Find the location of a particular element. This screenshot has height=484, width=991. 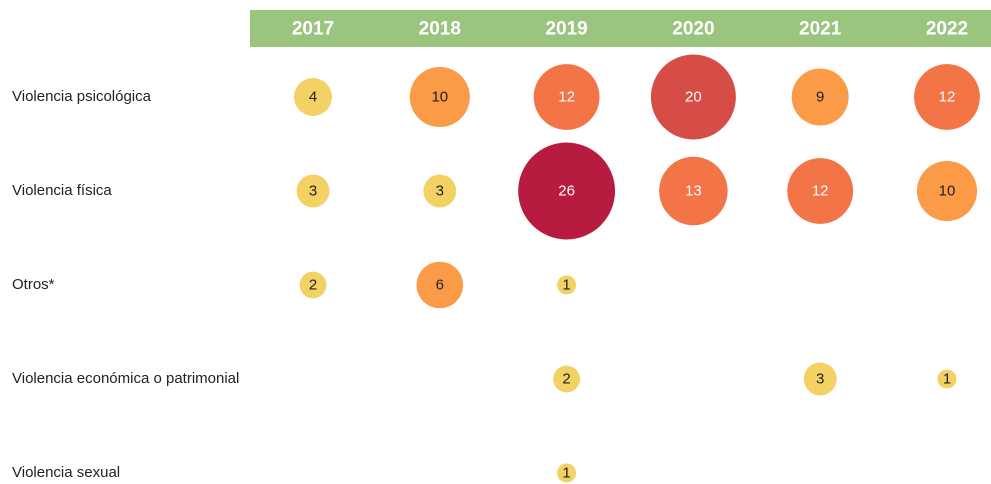

bubble-label: 26 is located at coordinates (566, 191).